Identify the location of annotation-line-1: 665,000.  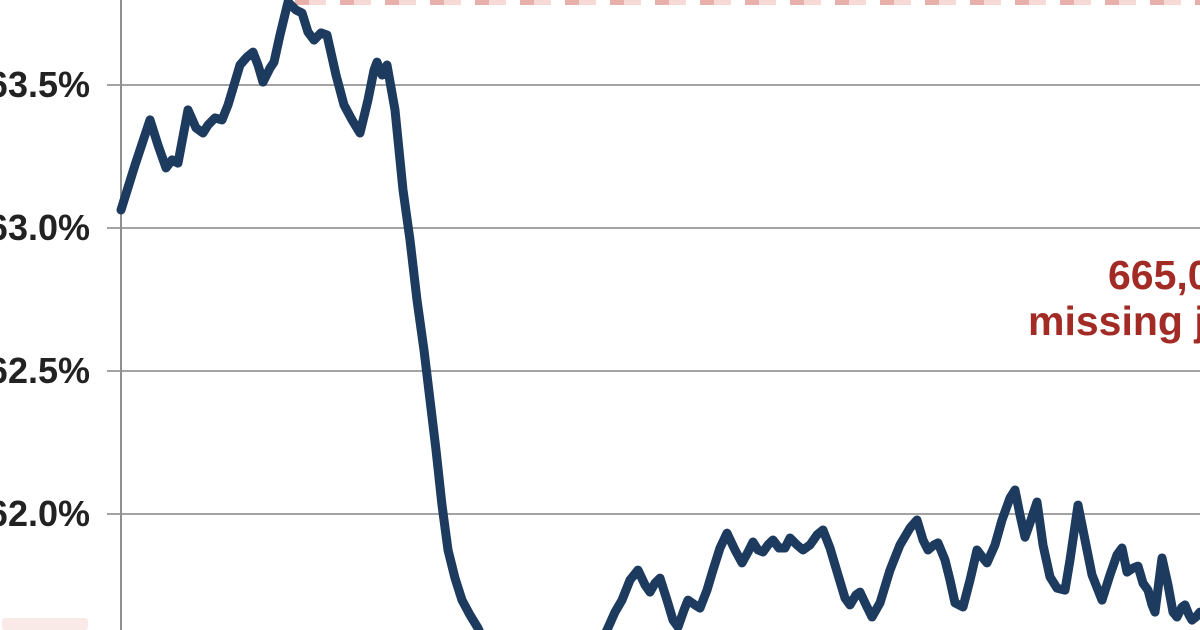
(1154, 275).